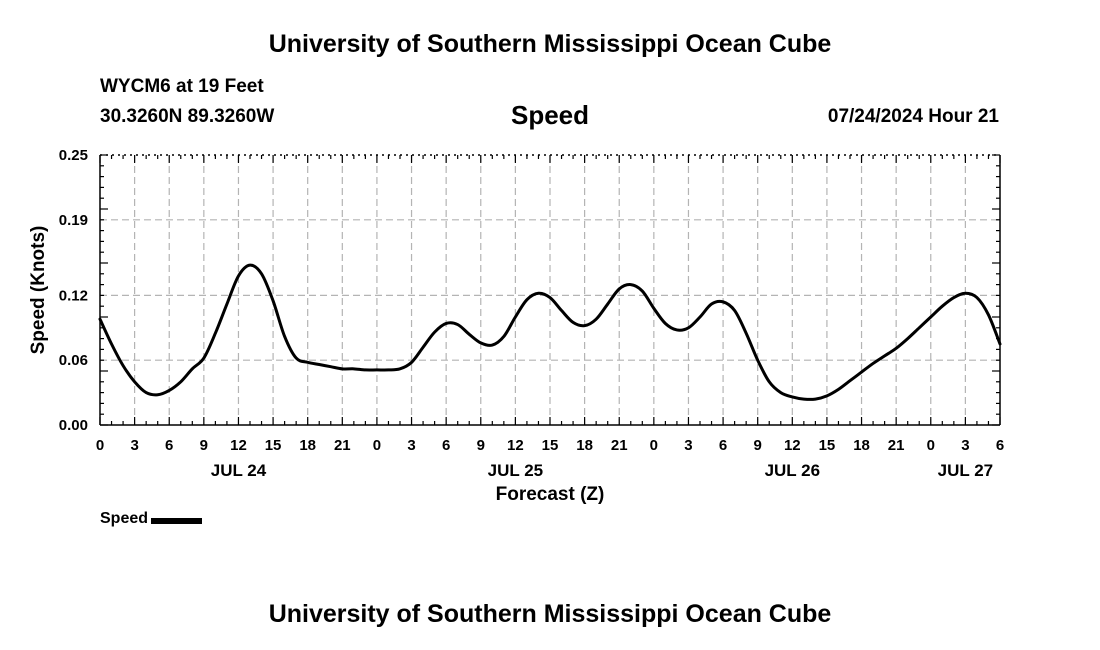 The image size is (1100, 650). Describe the element at coordinates (73, 155) in the screenshot. I see `y-tick-label: 0.25` at that location.